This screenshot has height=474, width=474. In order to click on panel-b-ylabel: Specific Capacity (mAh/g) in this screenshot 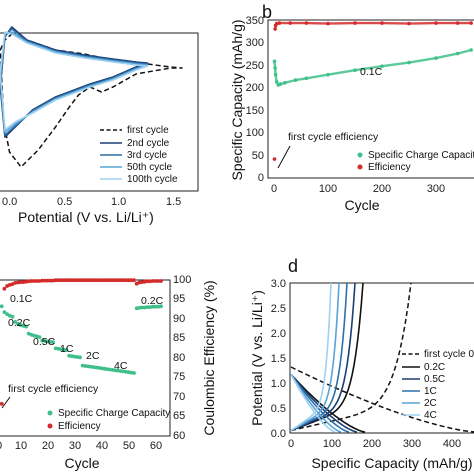, I will do `click(237, 99)`.